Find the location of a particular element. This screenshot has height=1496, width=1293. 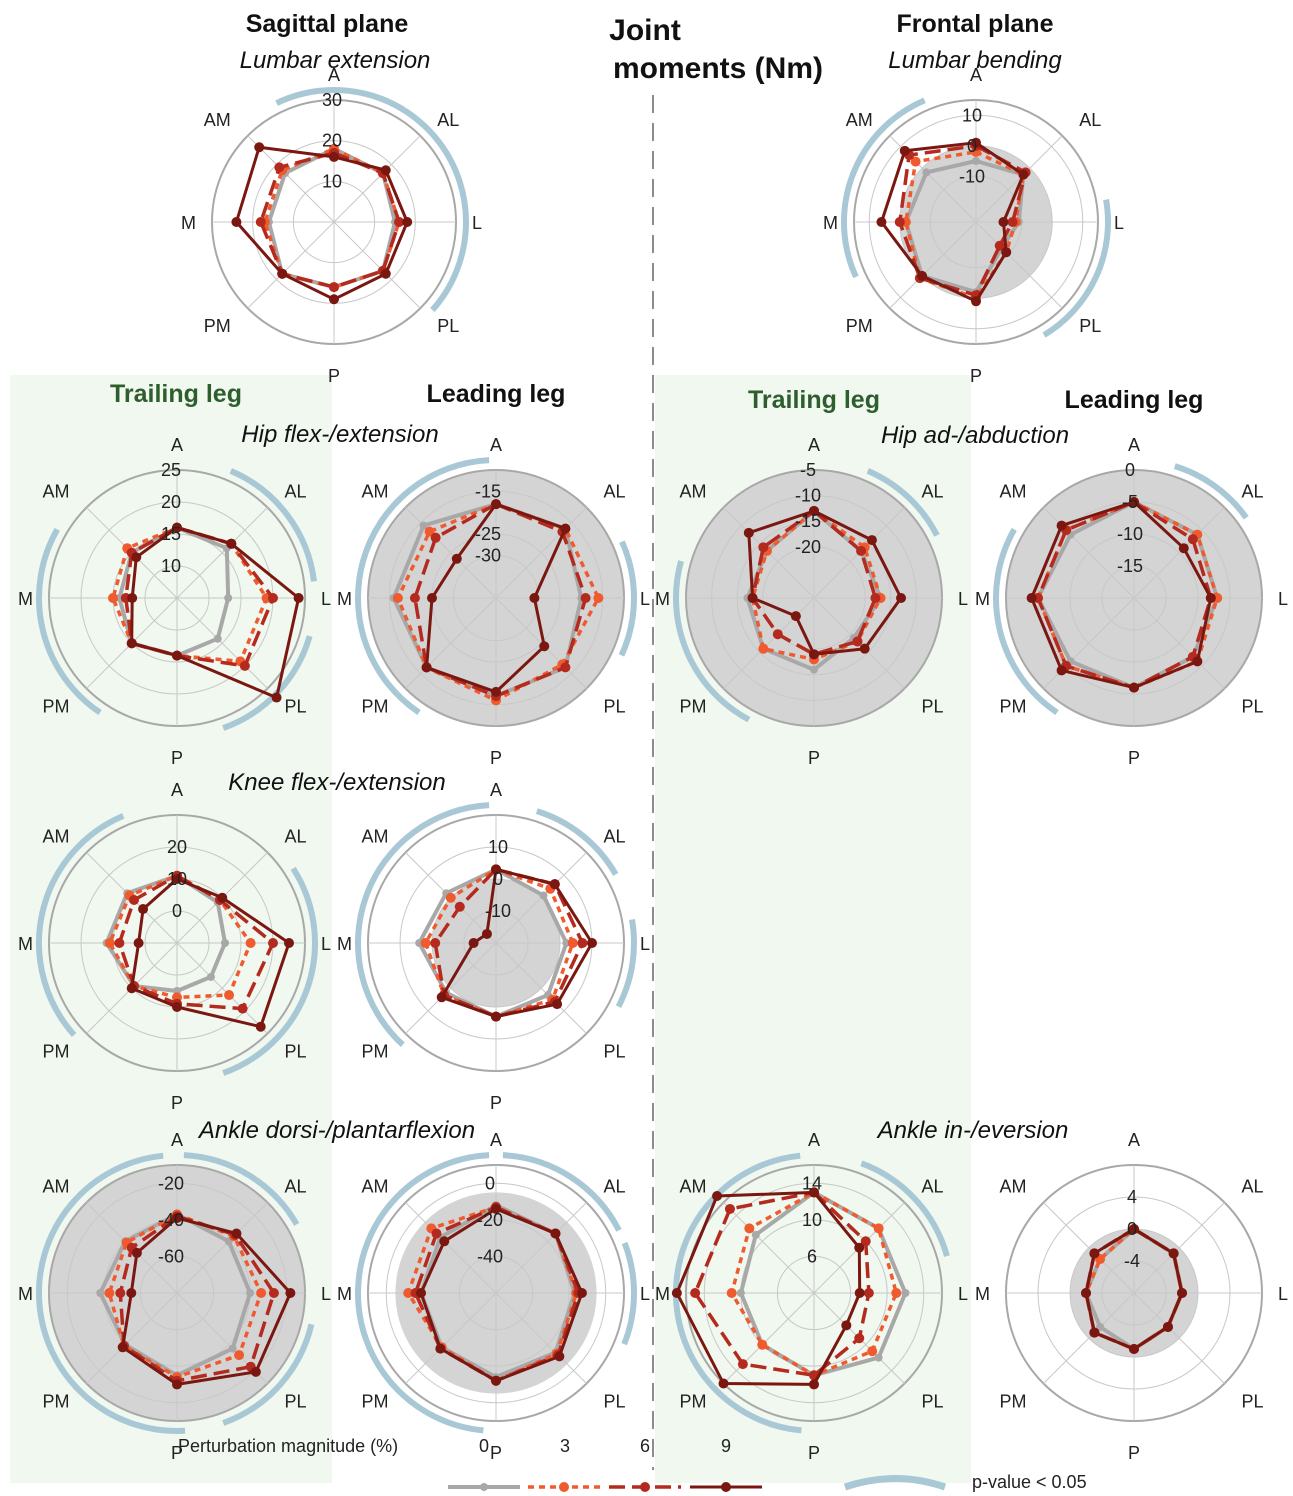

center-title-line2: moments (Nm) is located at coordinates (718, 68).